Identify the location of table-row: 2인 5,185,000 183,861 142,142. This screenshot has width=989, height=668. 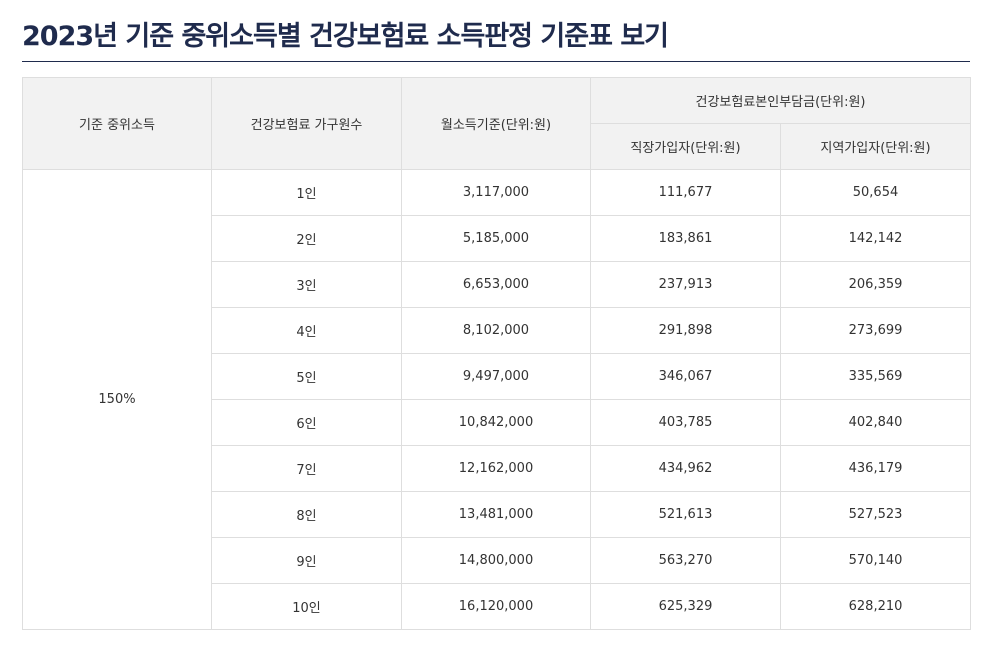
(497, 238).